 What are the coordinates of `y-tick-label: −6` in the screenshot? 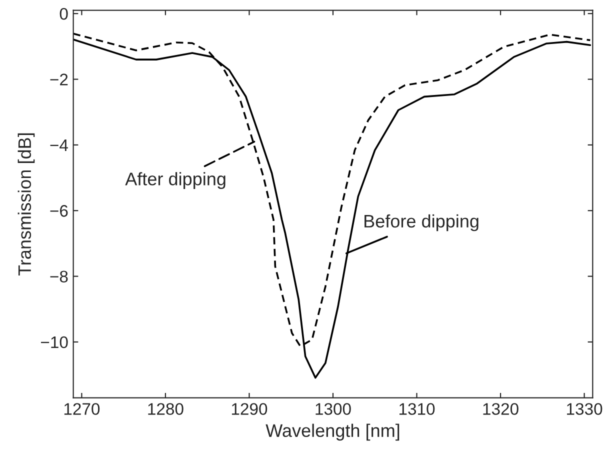 It's located at (59, 211).